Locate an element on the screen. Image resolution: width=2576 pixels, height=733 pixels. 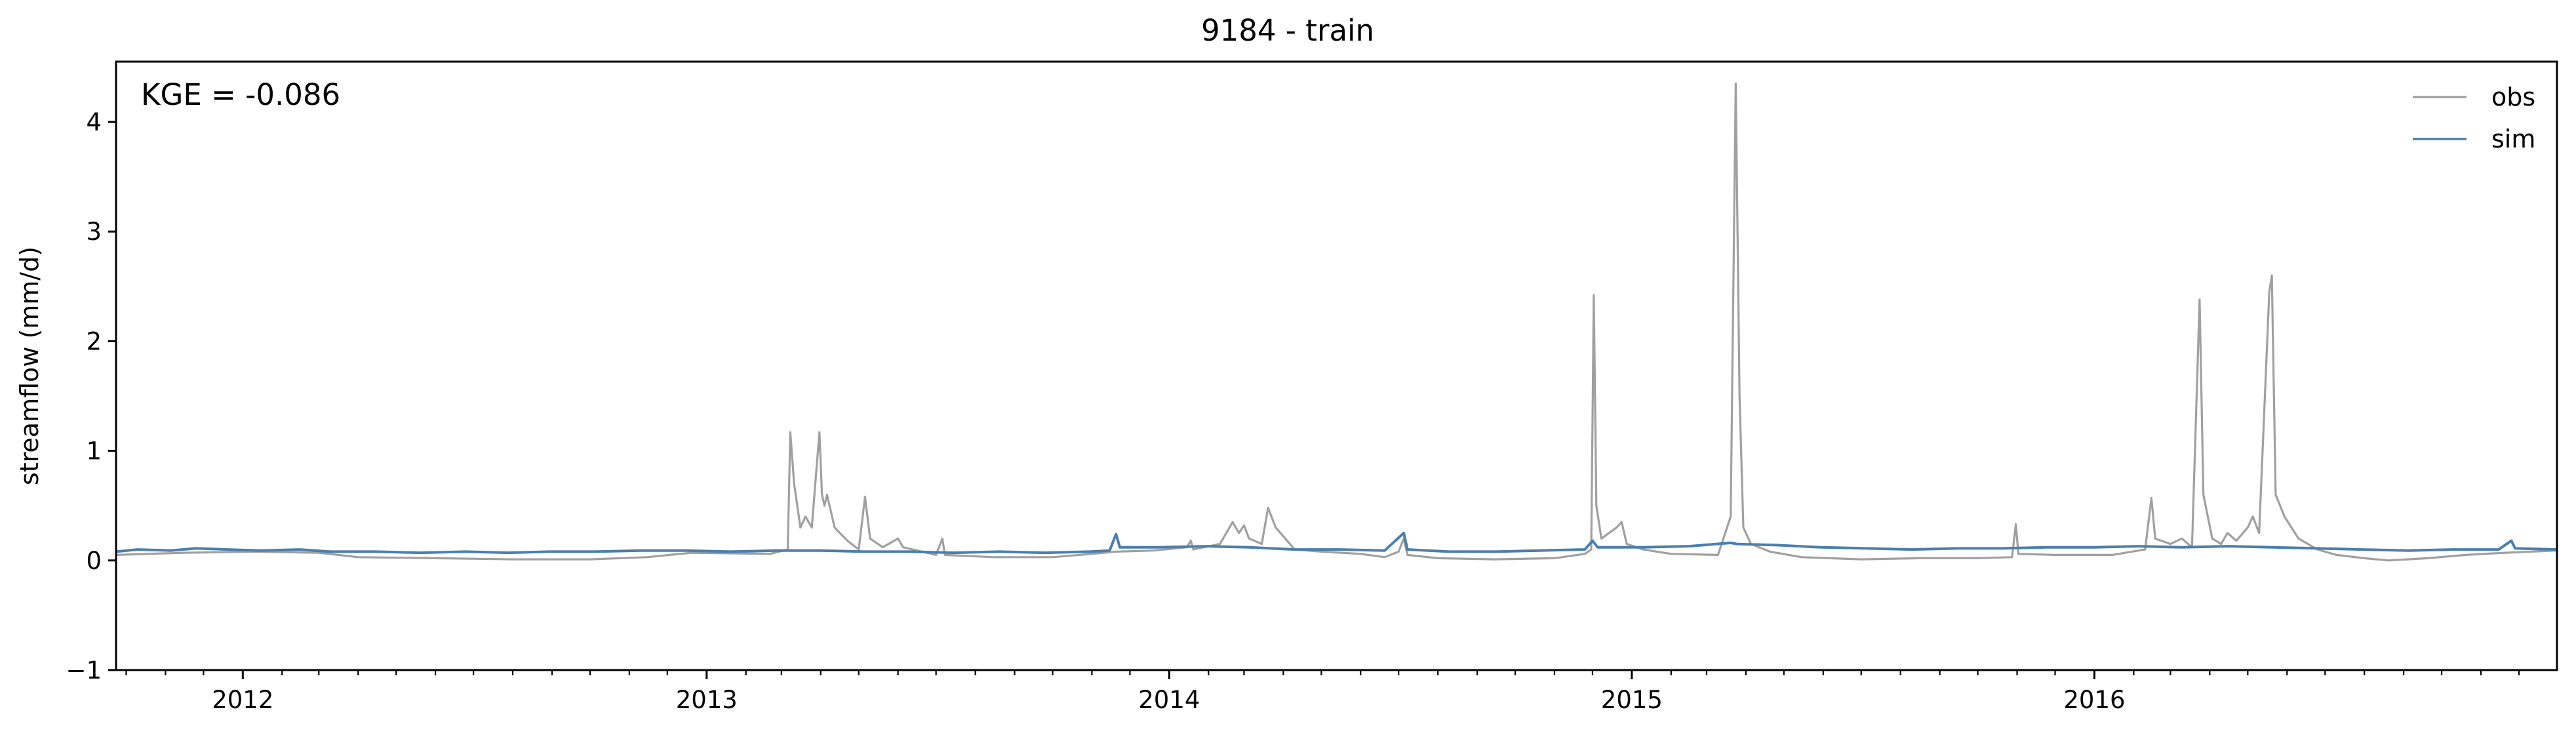
x-tick-label: 2012 is located at coordinates (242, 700).